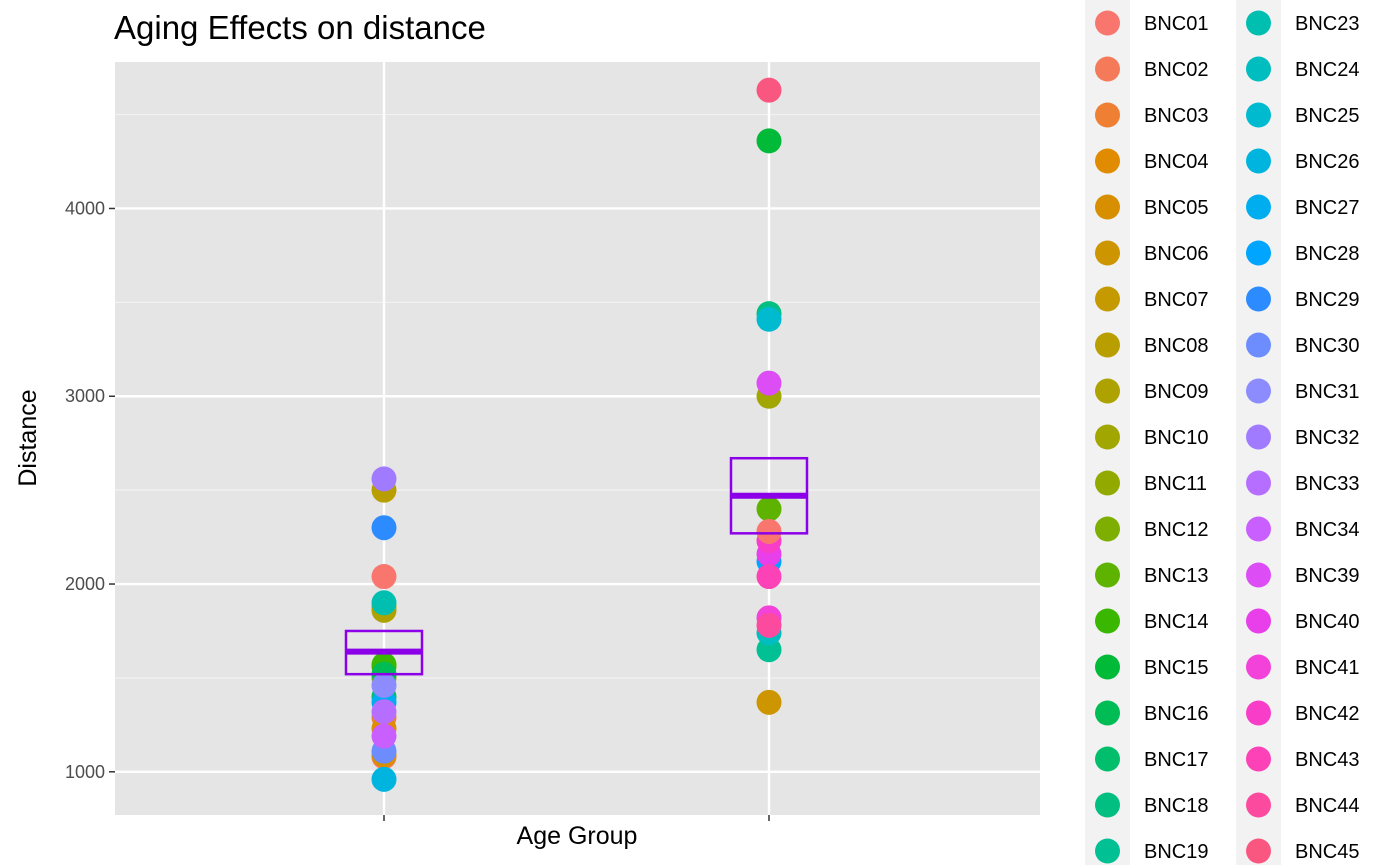 The height and width of the screenshot is (865, 1400). Describe the element at coordinates (85, 396) in the screenshot. I see `y-tick-label: 3000` at that location.